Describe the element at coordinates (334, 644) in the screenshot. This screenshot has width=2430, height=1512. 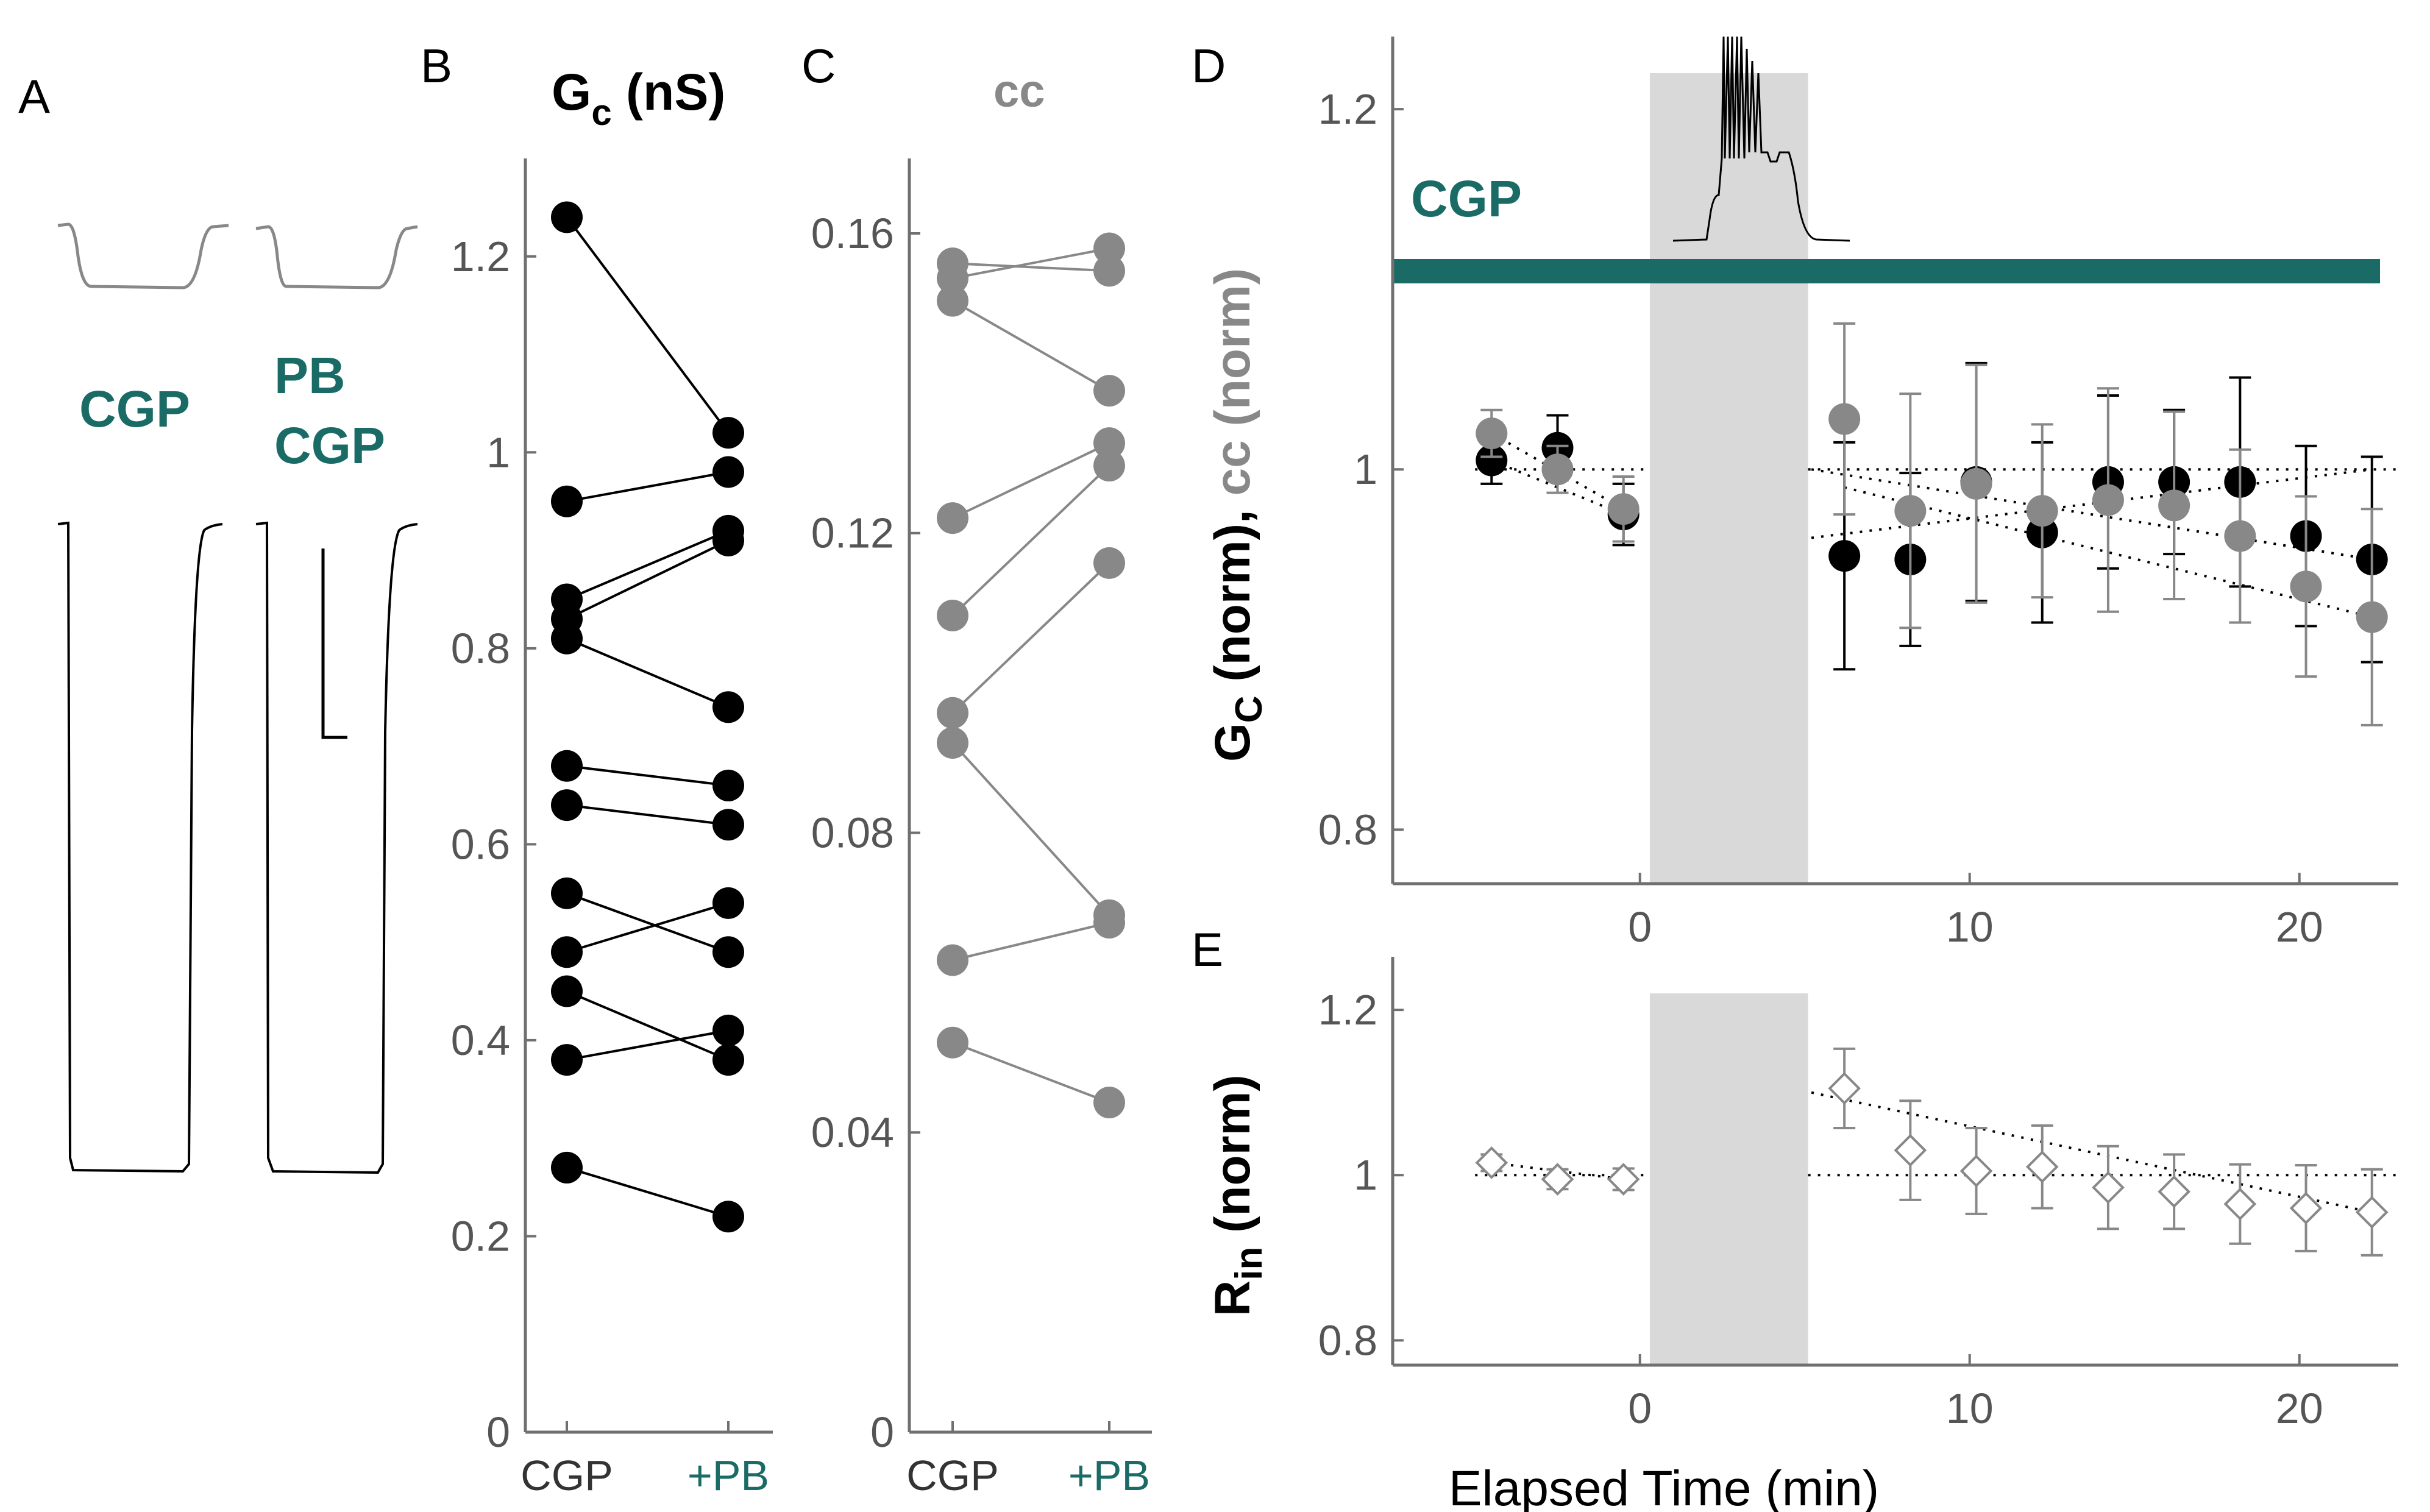
I see `scale-bar` at that location.